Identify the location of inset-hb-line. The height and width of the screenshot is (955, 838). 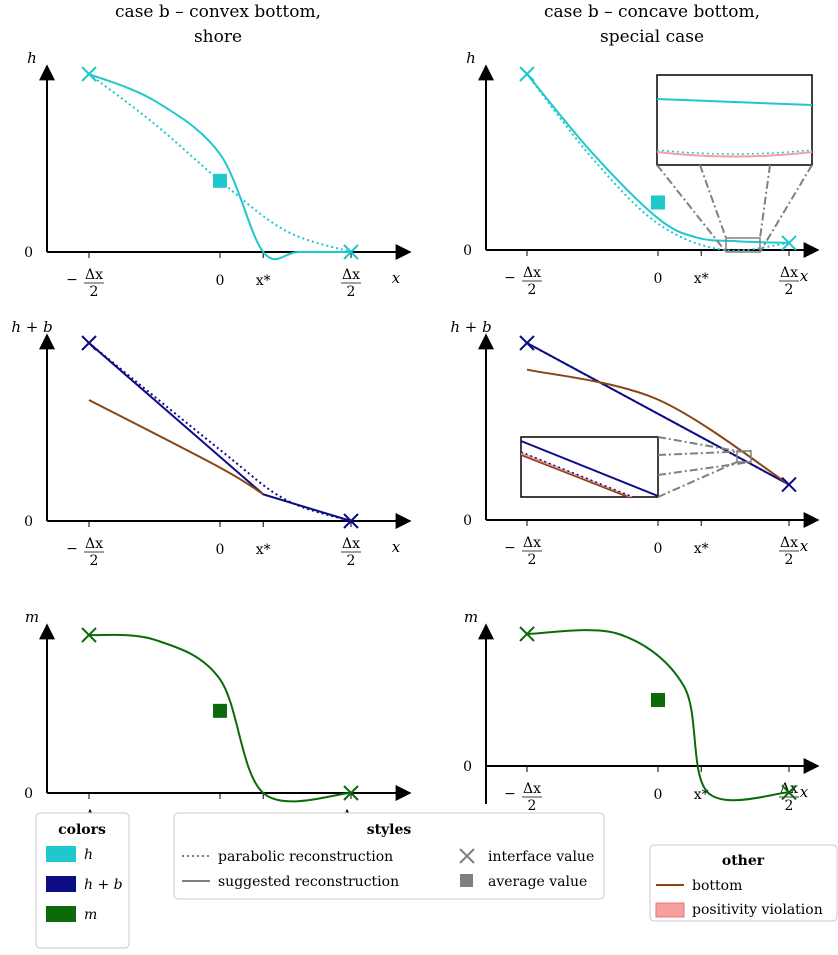
(589, 468).